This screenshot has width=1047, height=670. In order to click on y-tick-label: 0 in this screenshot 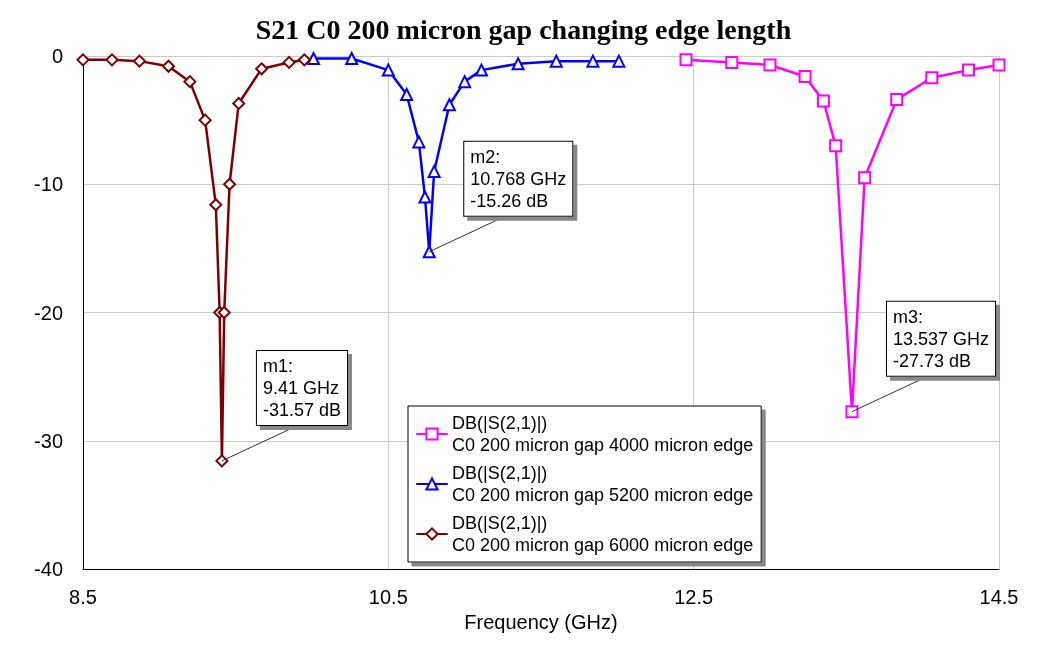, I will do `click(57, 56)`.